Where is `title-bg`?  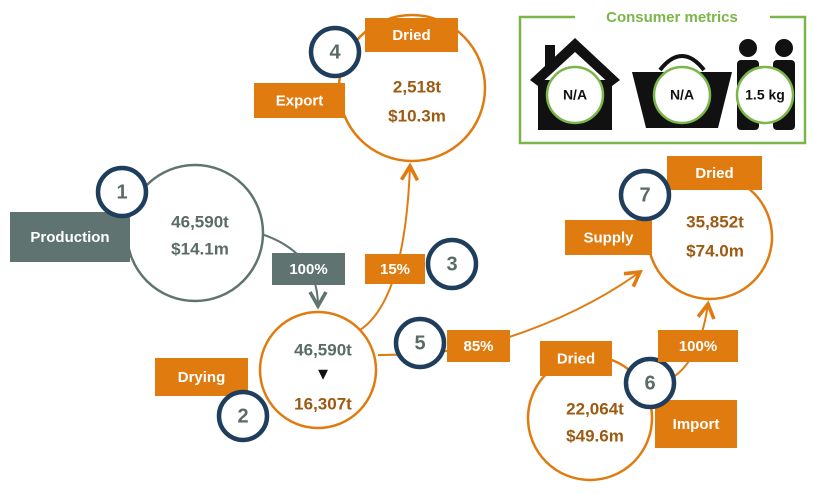
title-bg is located at coordinates (672, 18).